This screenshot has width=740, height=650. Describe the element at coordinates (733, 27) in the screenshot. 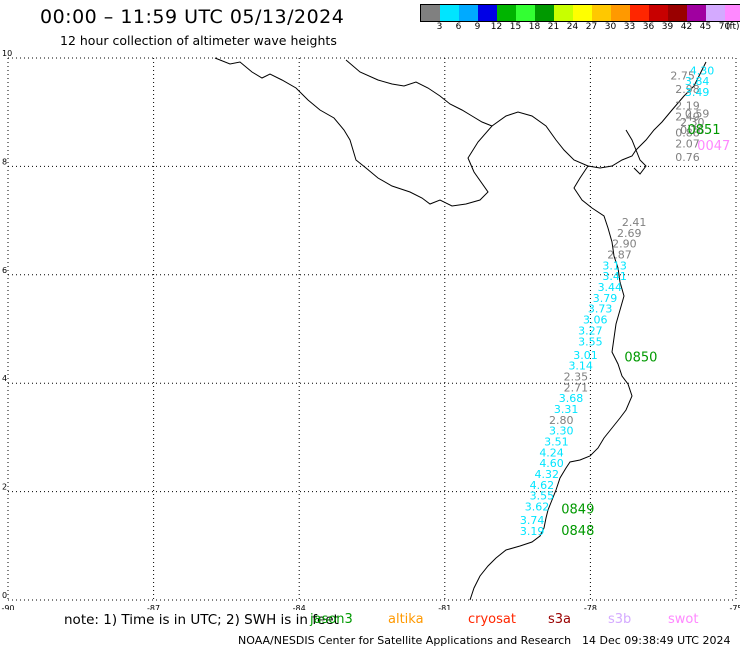

I see `scale-unit-label: (ft)` at that location.